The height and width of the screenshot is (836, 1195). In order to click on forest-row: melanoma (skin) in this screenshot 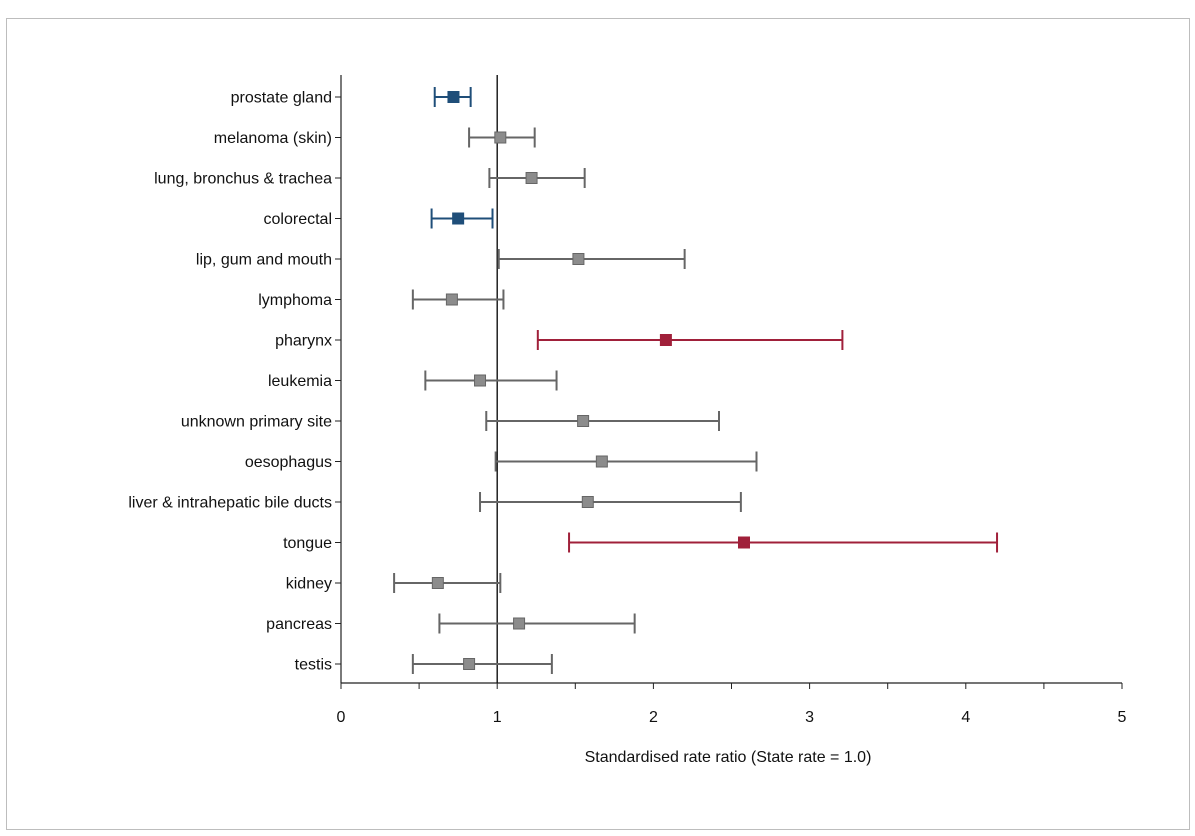, I will do `click(375, 137)`.